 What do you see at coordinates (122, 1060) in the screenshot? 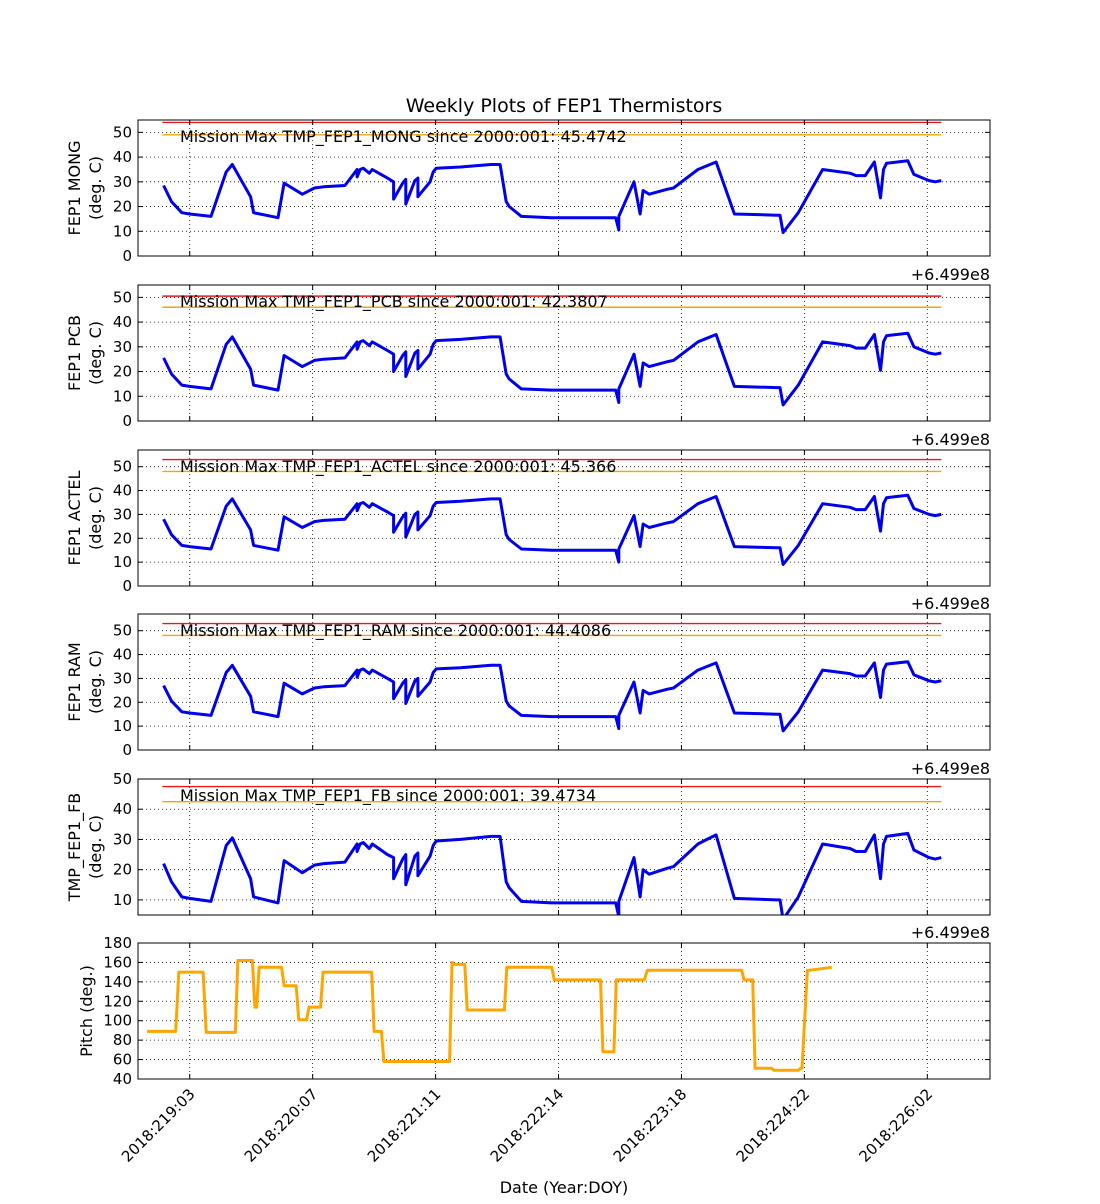
I see `y-tick-label: 60` at bounding box center [122, 1060].